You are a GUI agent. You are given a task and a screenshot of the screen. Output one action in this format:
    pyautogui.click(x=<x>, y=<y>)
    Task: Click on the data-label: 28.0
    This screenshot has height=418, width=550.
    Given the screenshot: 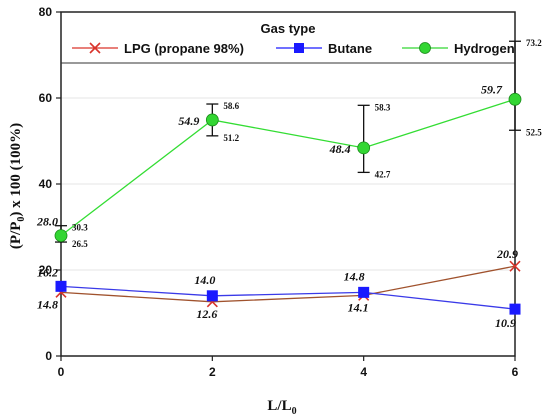 What is the action you would take?
    pyautogui.click(x=47, y=222)
    